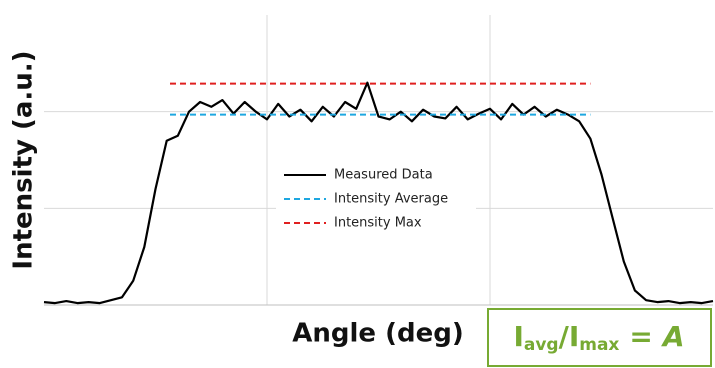 The width and height of the screenshot is (715, 368). What do you see at coordinates (640, 336) in the screenshot?
I see `annotation-part: =` at bounding box center [640, 336].